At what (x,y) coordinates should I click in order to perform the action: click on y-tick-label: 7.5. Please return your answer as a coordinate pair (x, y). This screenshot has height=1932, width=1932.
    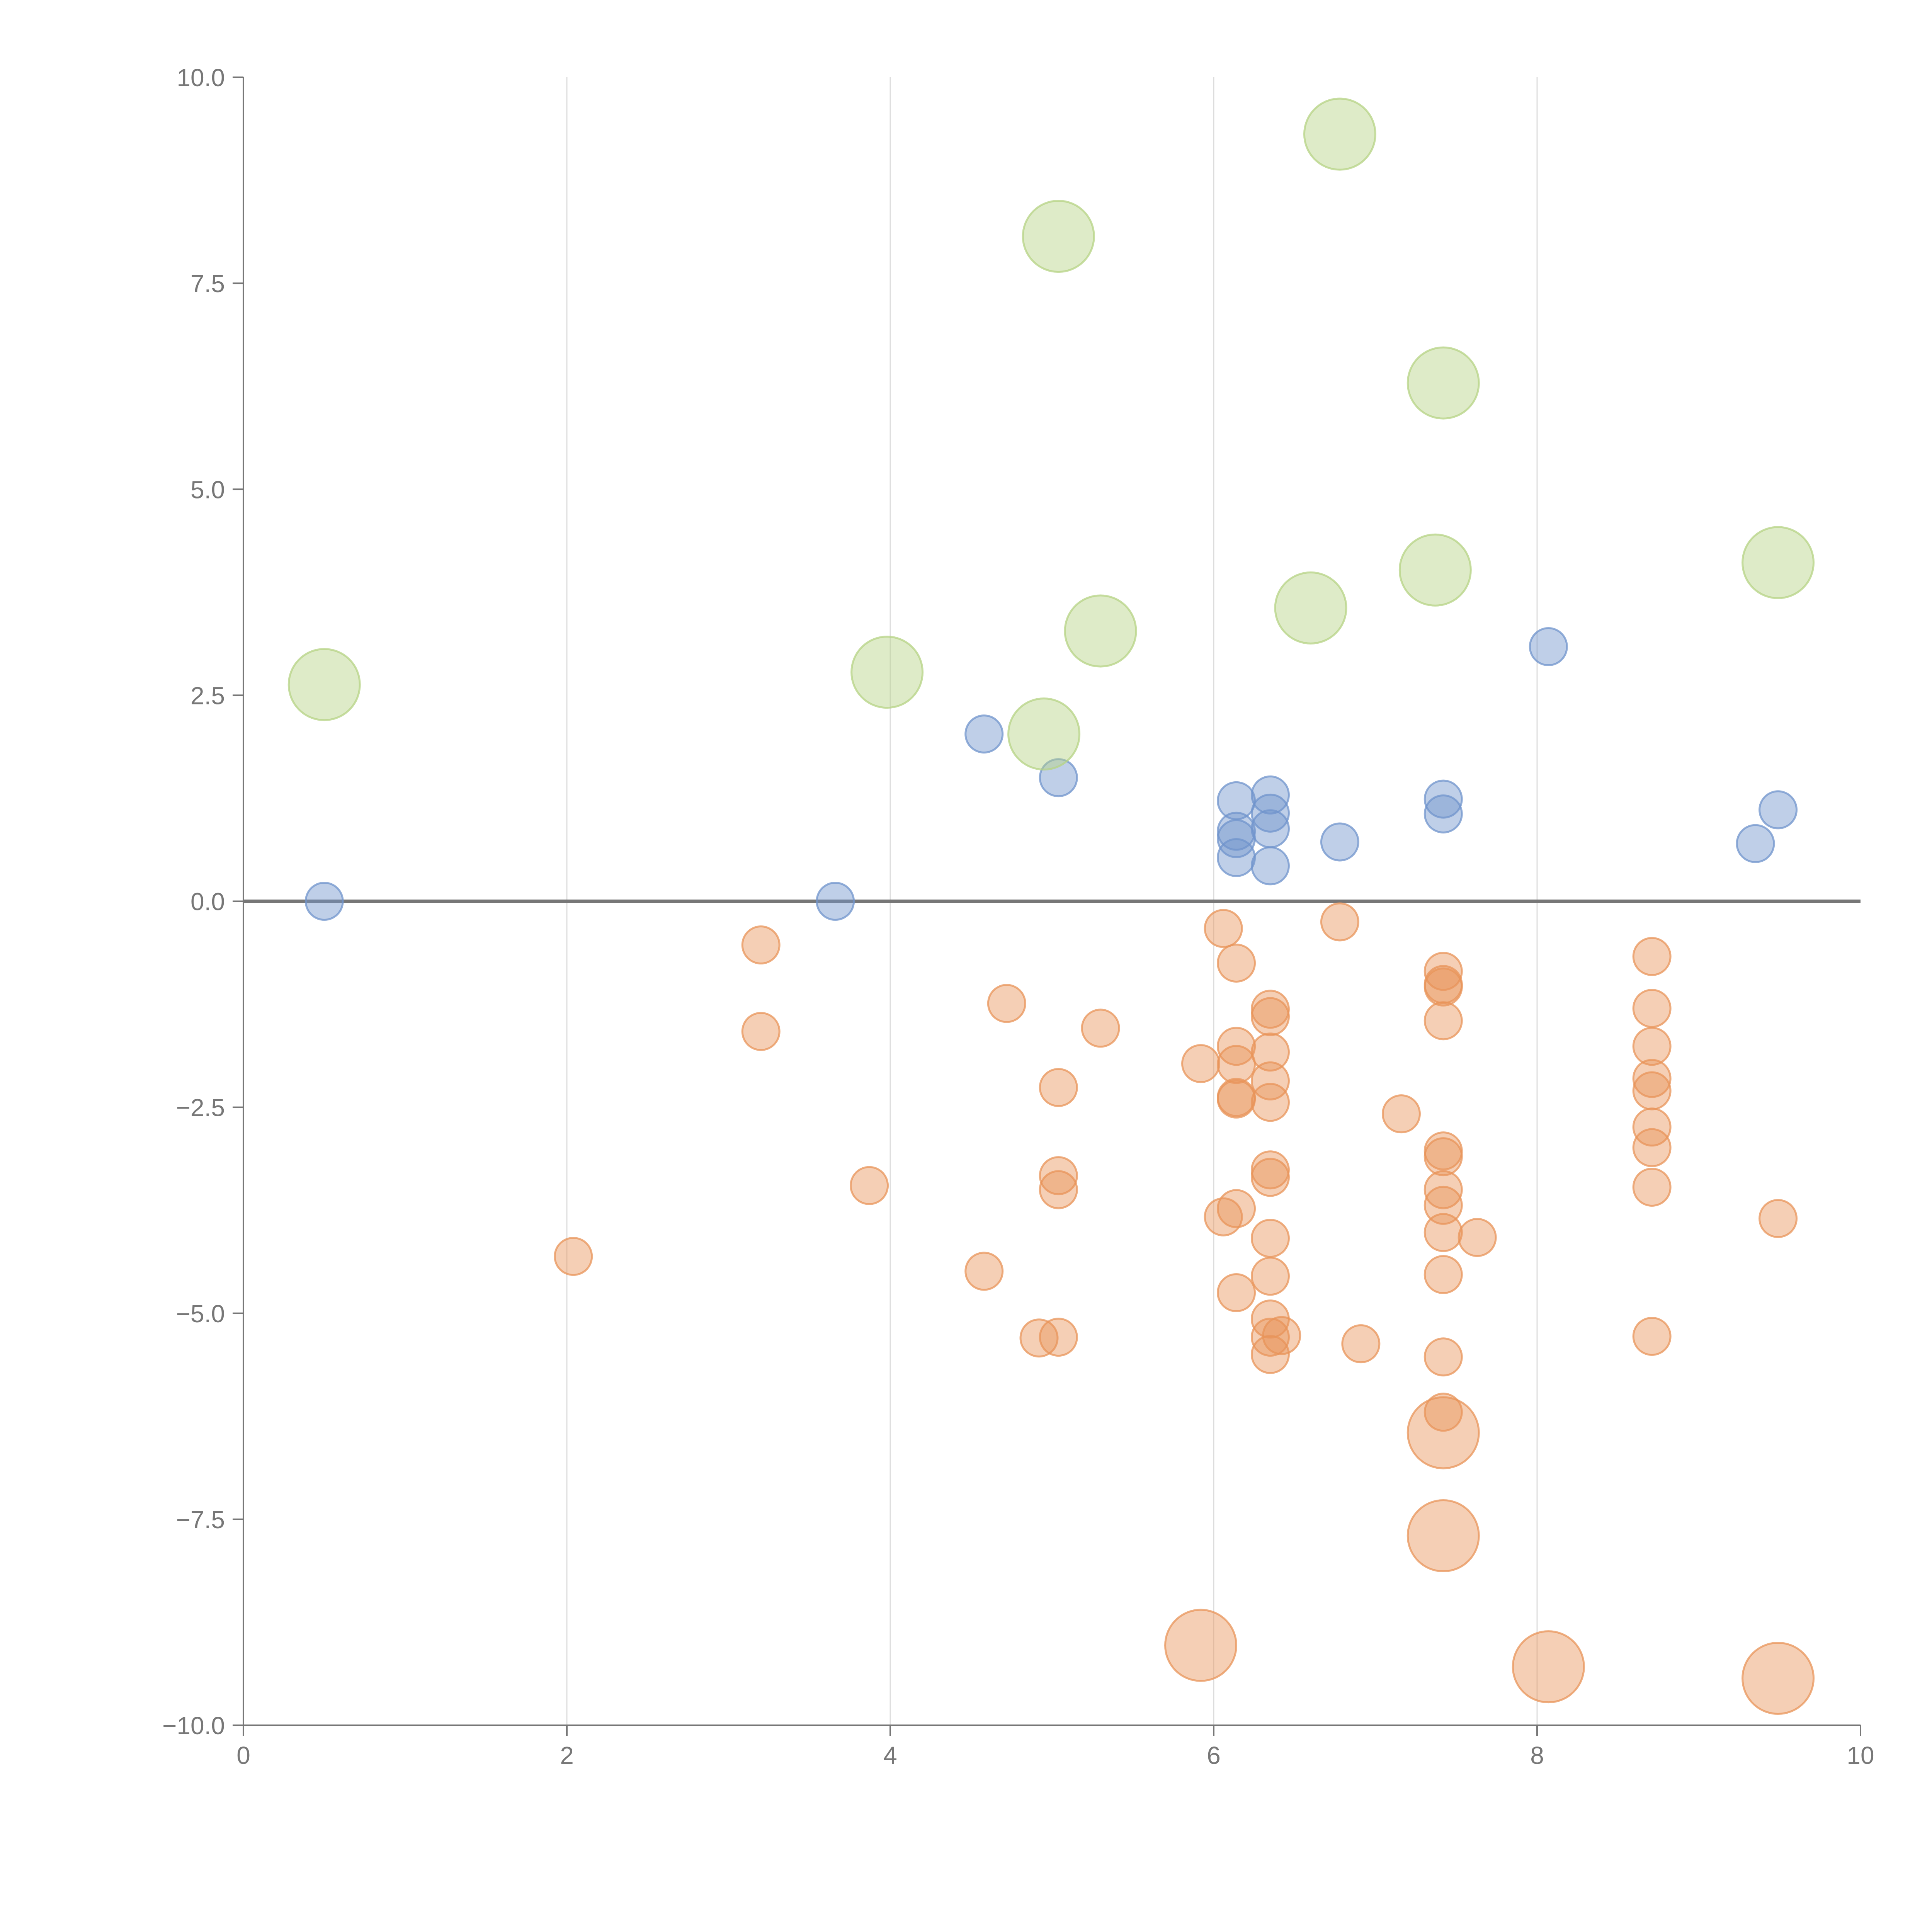
    Looking at the image, I should click on (207, 284).